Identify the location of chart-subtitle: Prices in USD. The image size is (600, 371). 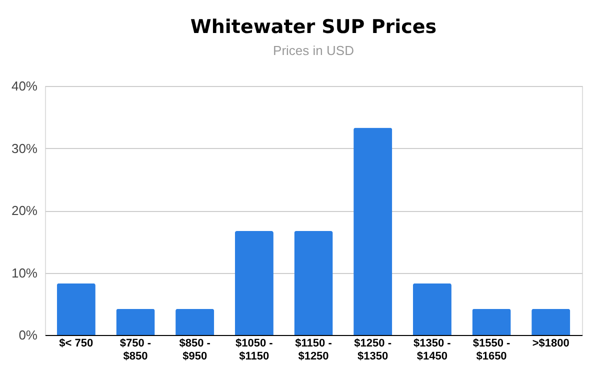
(313, 50).